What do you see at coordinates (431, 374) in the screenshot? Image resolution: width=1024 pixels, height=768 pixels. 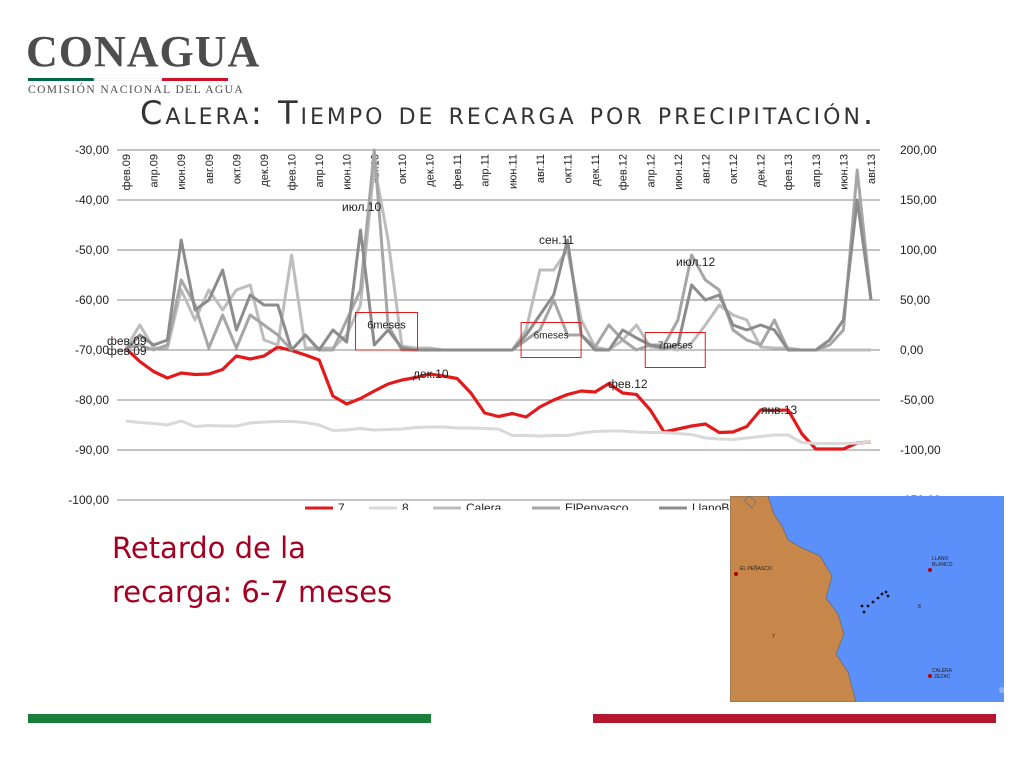 I see `point-annotation: дек.10` at bounding box center [431, 374].